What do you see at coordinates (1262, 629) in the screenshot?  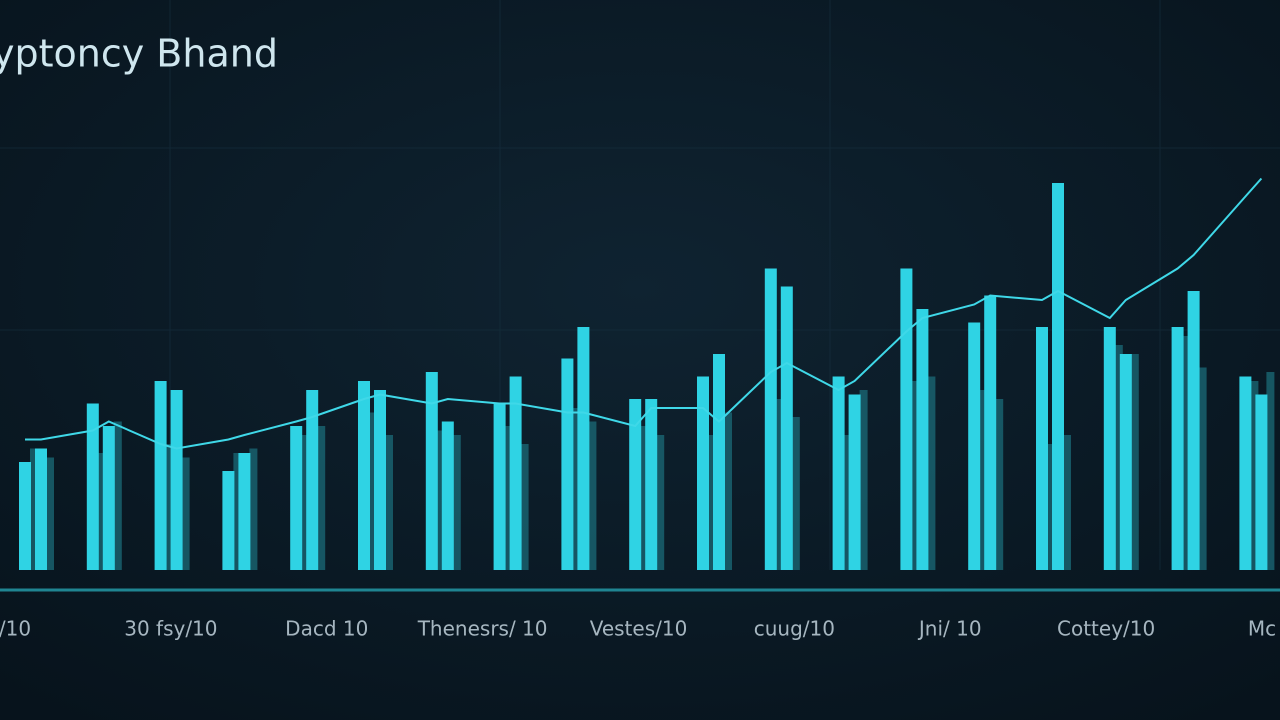 I see `x-tick-label: Mc` at bounding box center [1262, 629].